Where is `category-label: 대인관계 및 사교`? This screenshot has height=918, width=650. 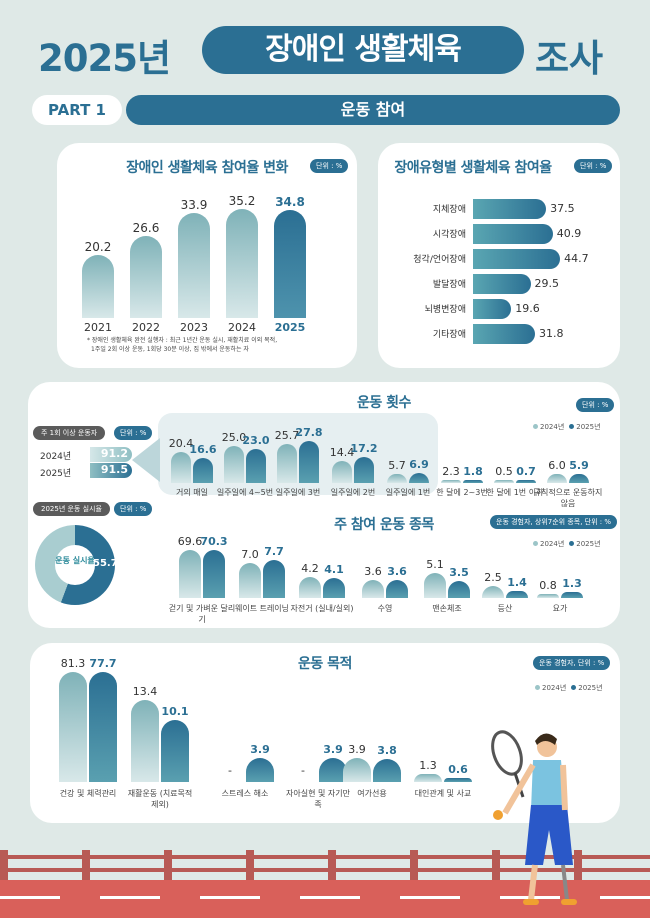 category-label: 대인관계 및 사교 is located at coordinates (443, 793).